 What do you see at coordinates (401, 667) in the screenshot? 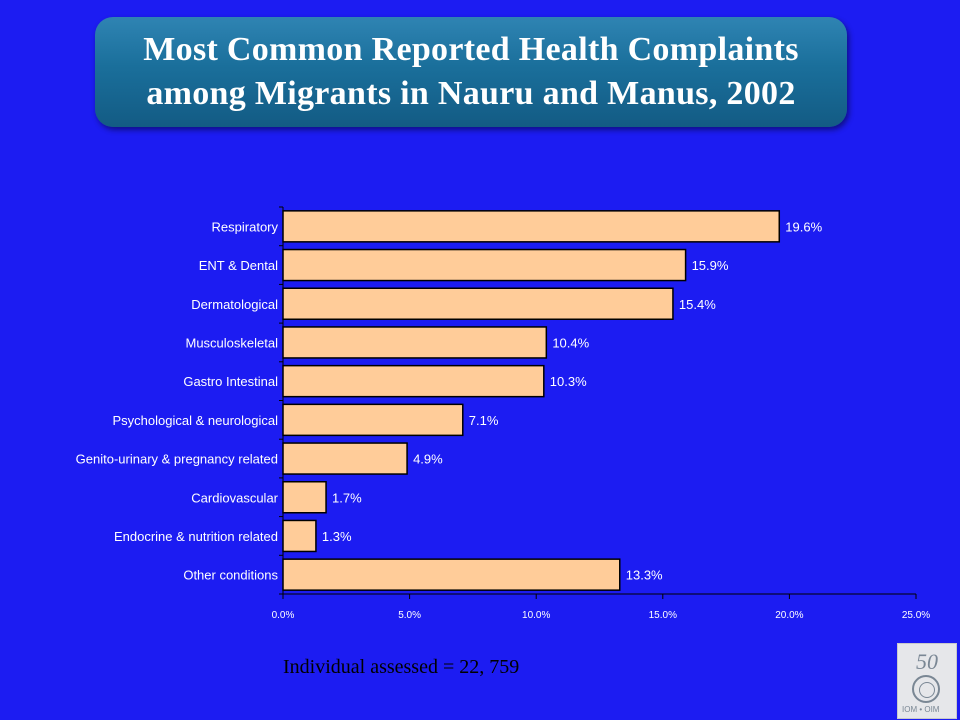
I see `footnote: Individual assessed = 22, 759` at bounding box center [401, 667].